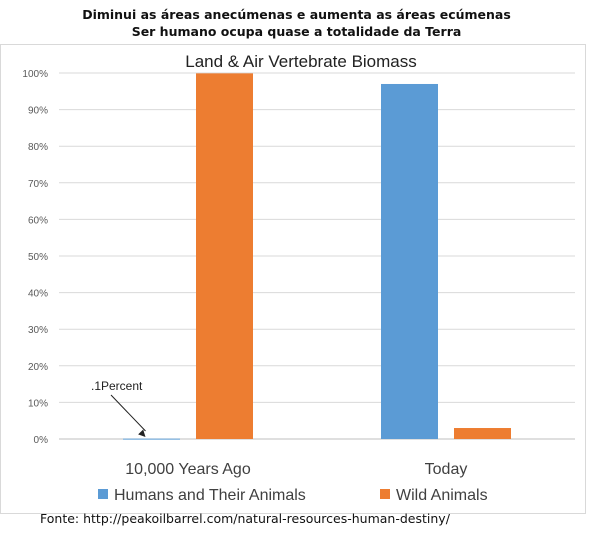 This screenshot has height=535, width=593. I want to click on x-tick-label: Today, so click(446, 469).